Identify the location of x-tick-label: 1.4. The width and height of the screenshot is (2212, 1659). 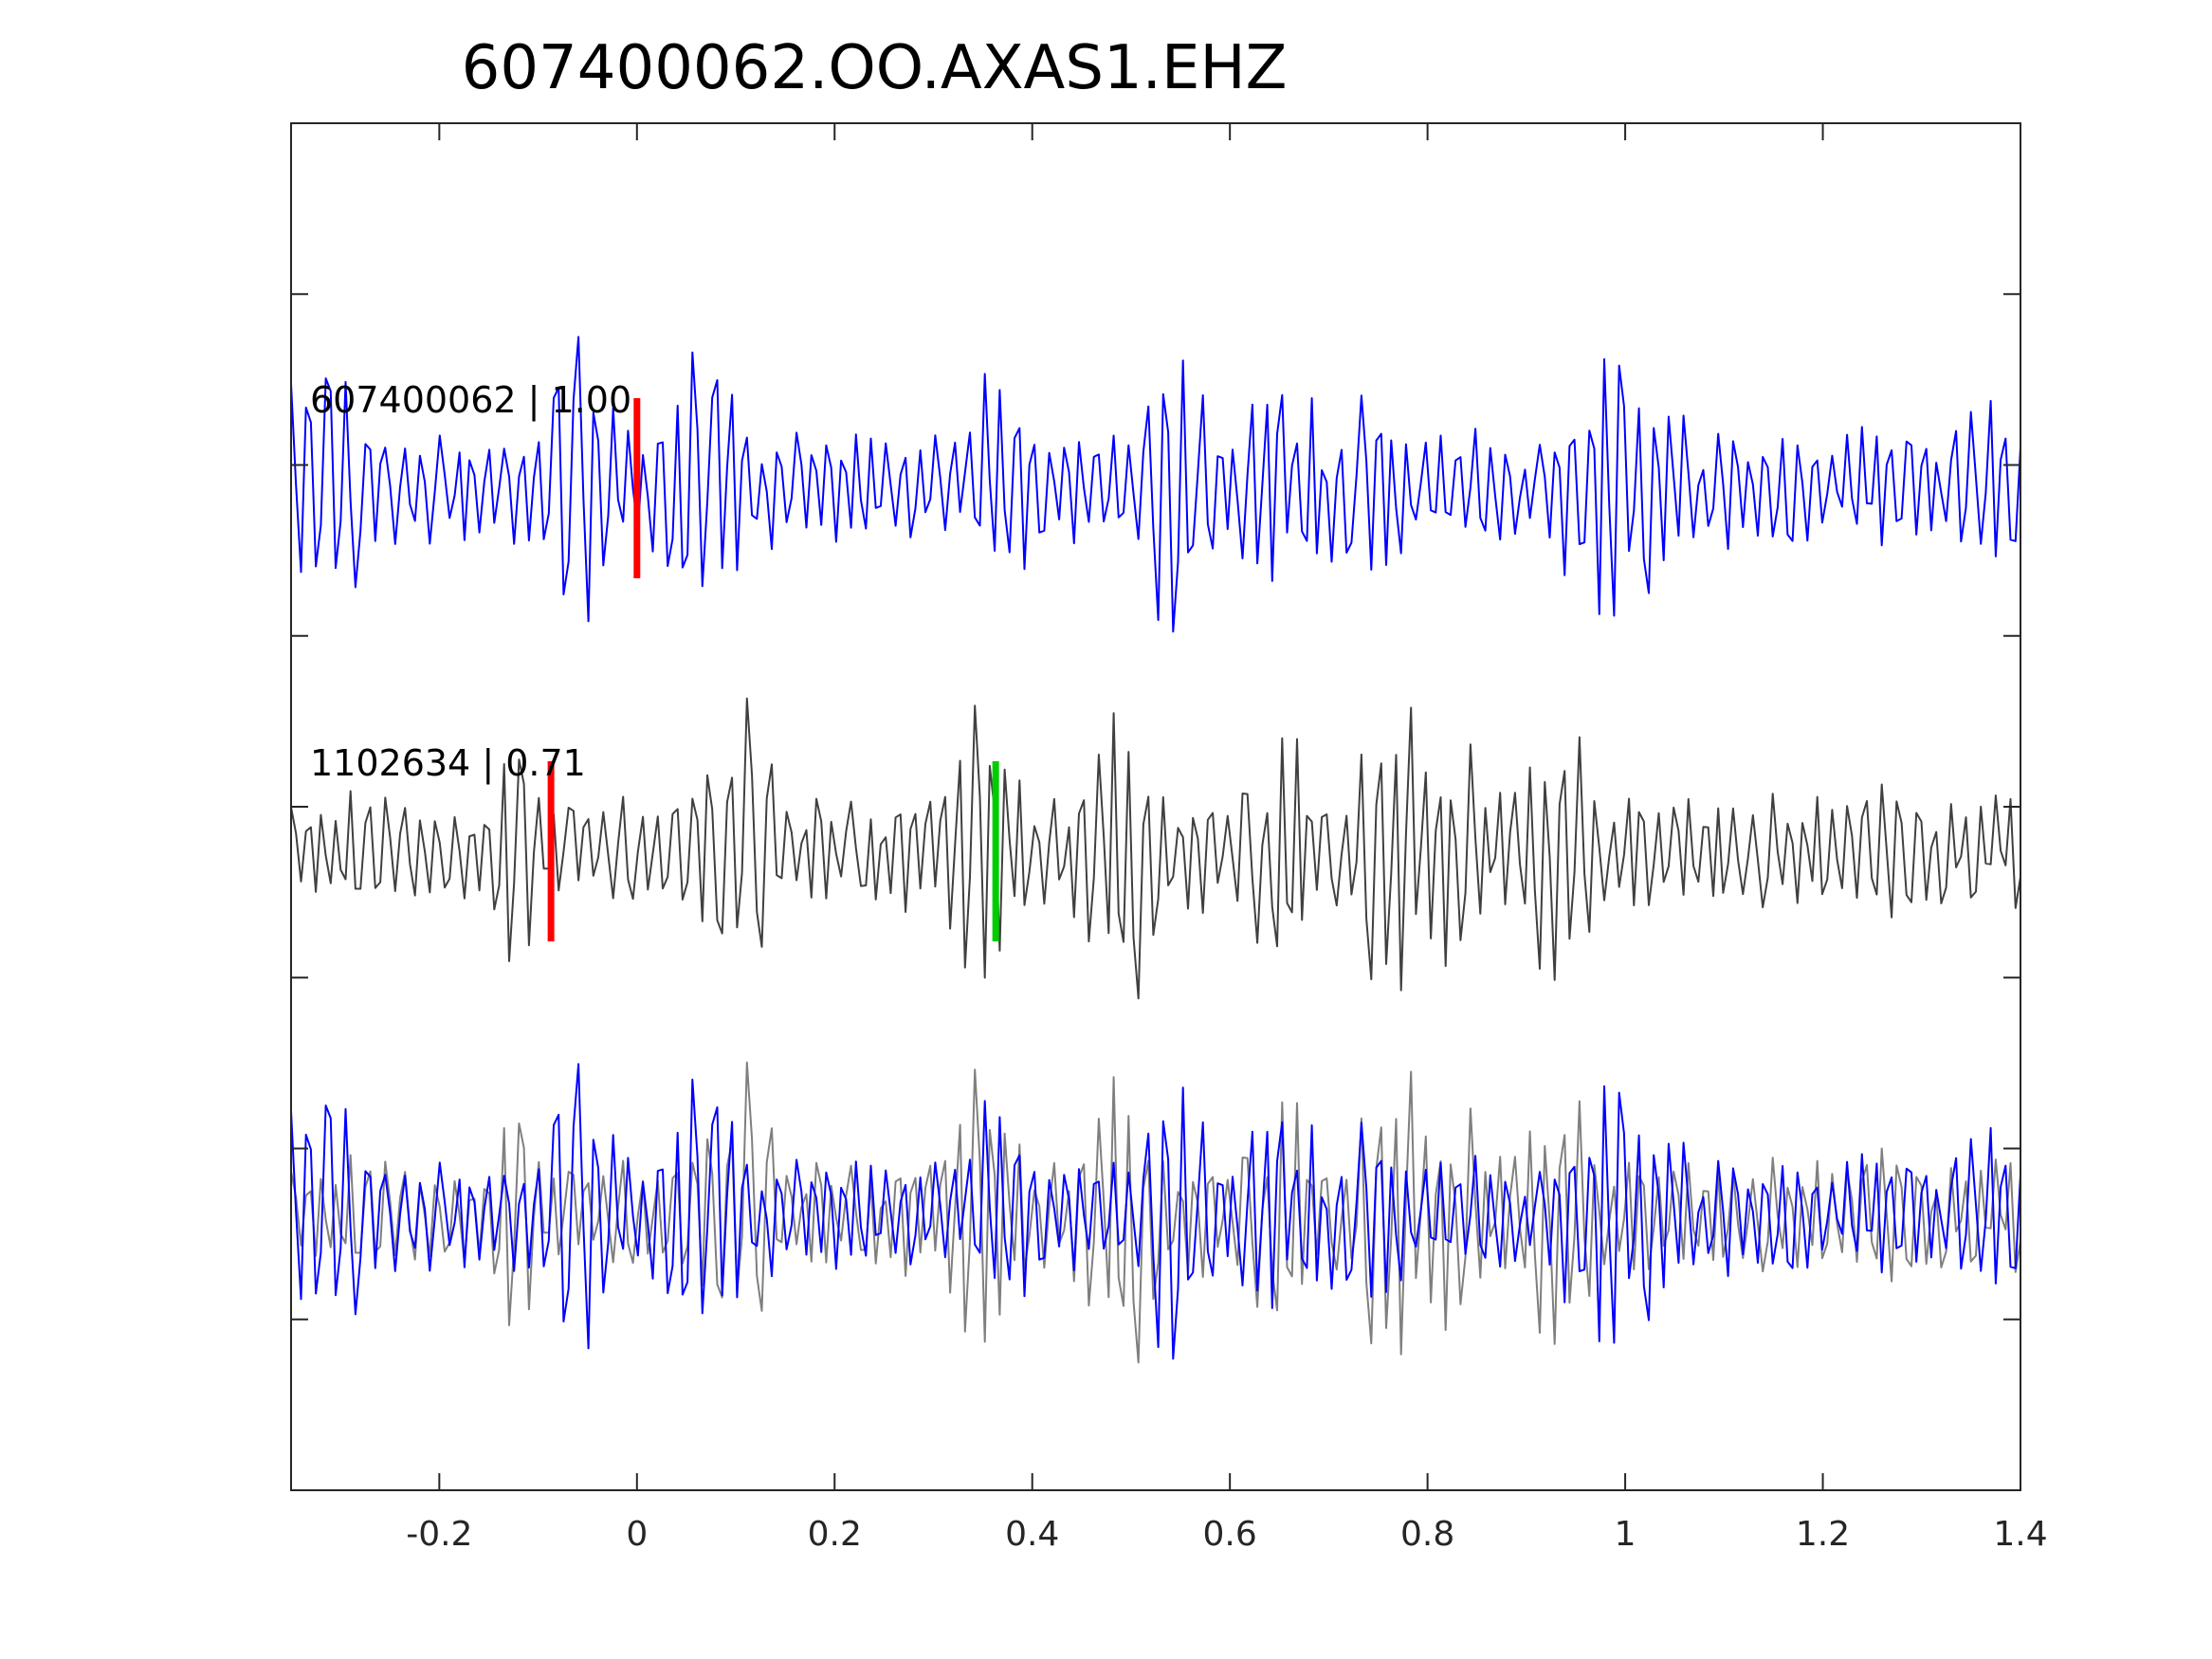
(2020, 1534).